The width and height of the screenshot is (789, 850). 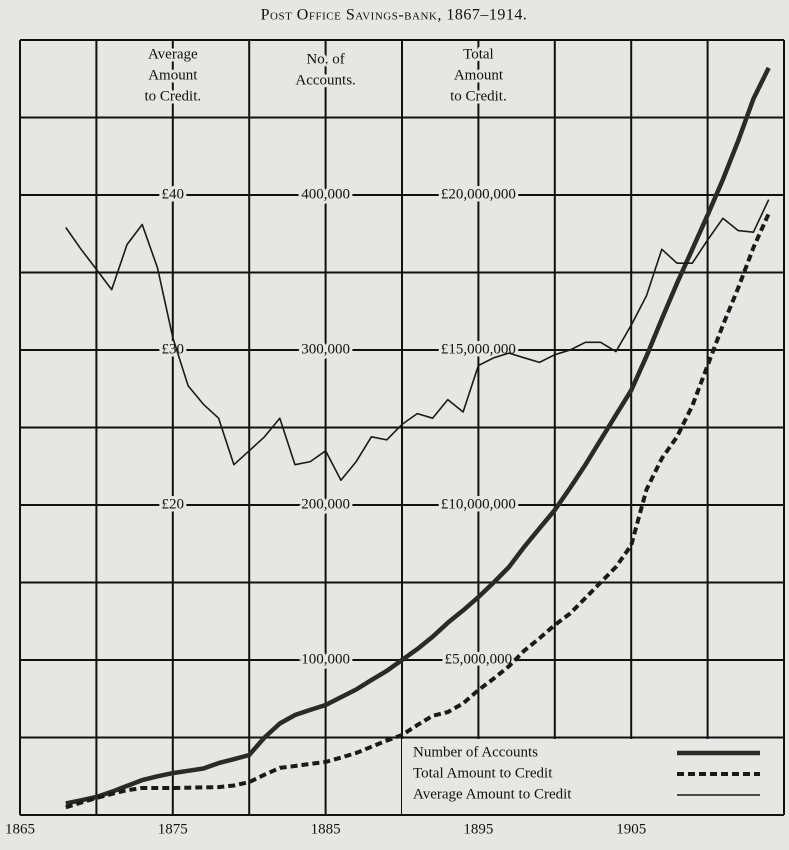 I want to click on legend-label: Number of Accounts, so click(x=475, y=752).